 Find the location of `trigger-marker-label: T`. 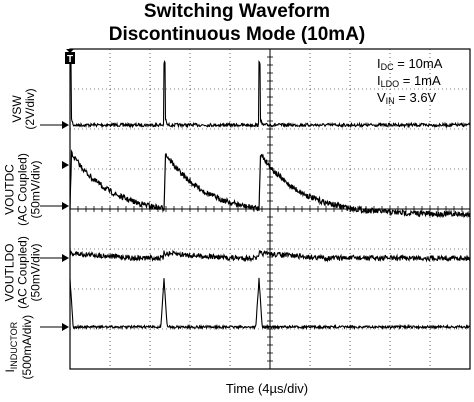

trigger-marker-label: T is located at coordinates (70, 59).